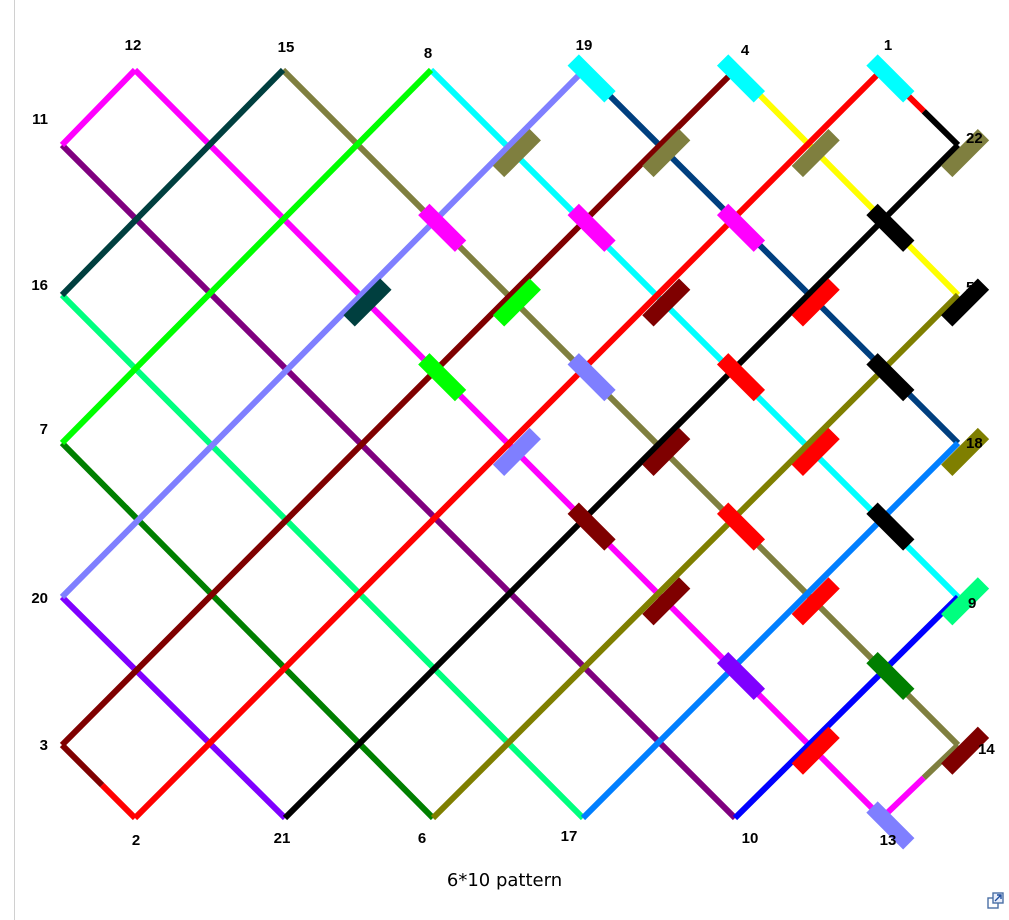 The height and width of the screenshot is (920, 1009). I want to click on node-label-8: 8, so click(428, 53).